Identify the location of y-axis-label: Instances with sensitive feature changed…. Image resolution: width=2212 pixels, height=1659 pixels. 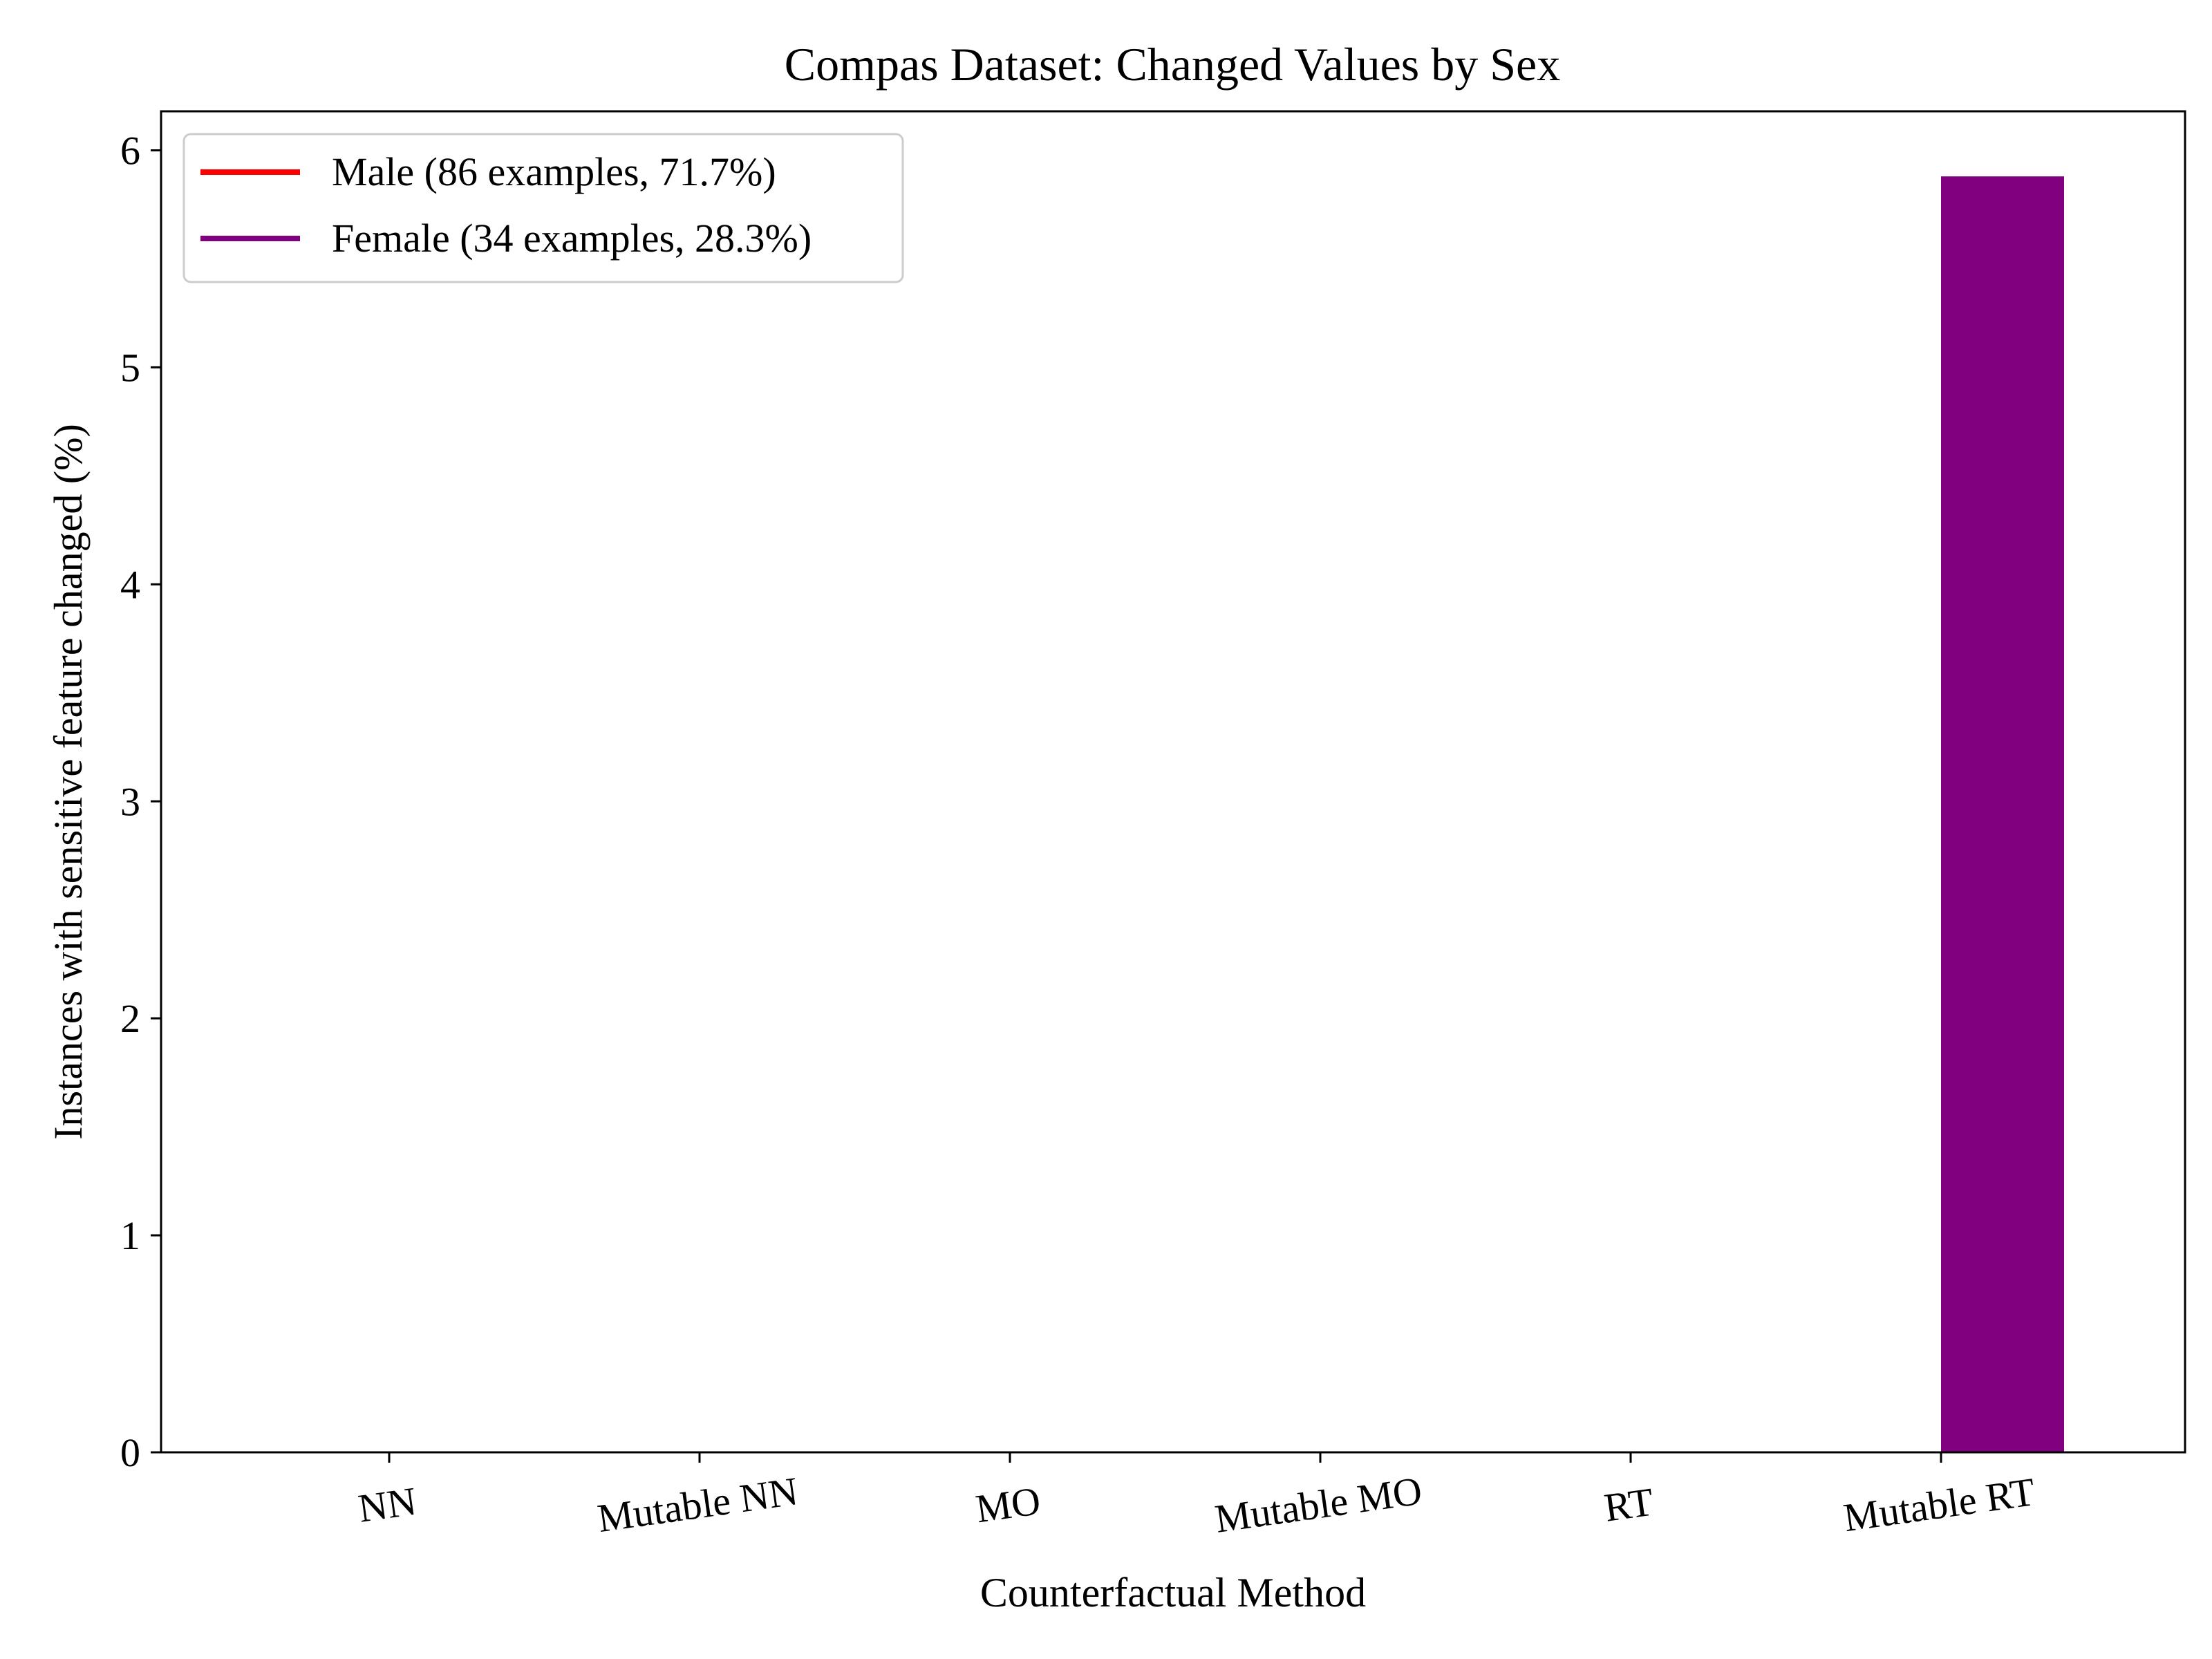
(68, 782).